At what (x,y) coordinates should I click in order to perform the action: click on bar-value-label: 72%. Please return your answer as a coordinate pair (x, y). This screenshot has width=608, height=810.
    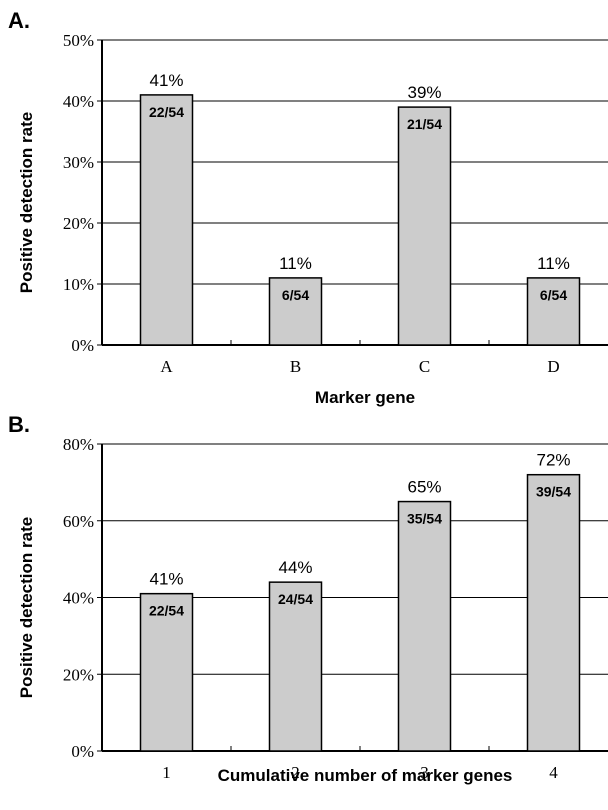
    Looking at the image, I should click on (553, 460).